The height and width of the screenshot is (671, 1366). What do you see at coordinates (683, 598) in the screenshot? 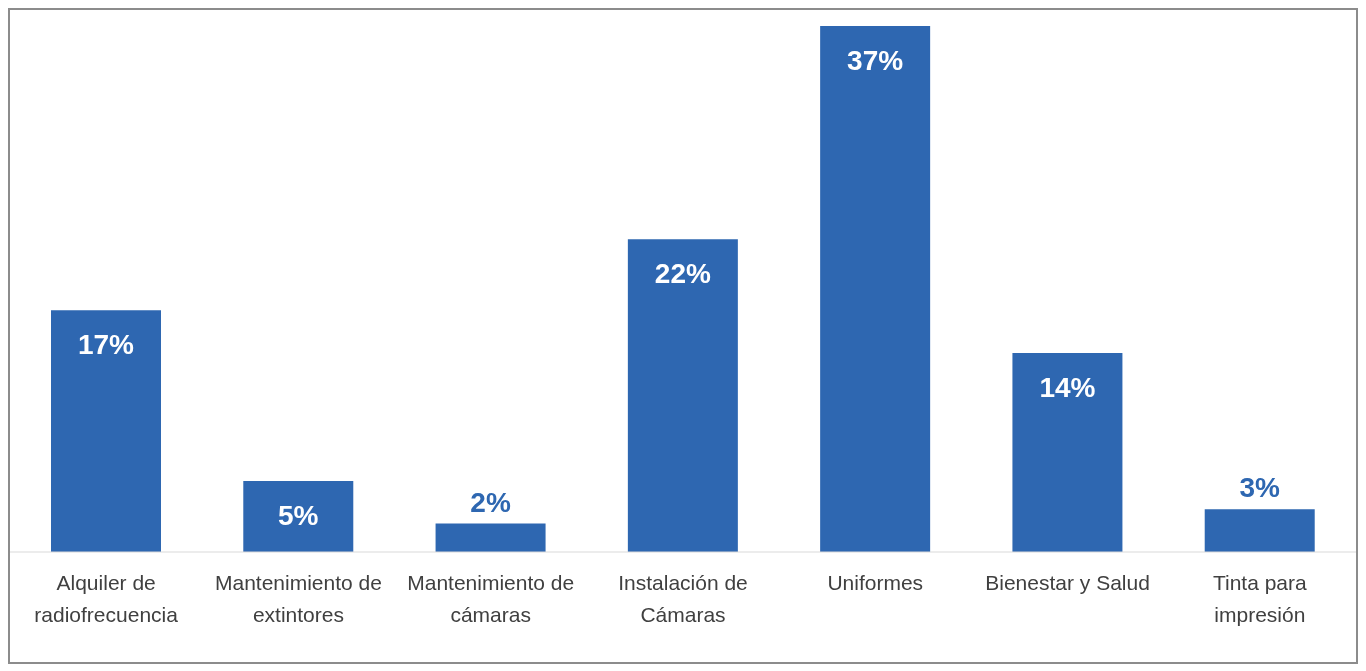
I see `x-tick-label: Instalación de Cámaras` at bounding box center [683, 598].